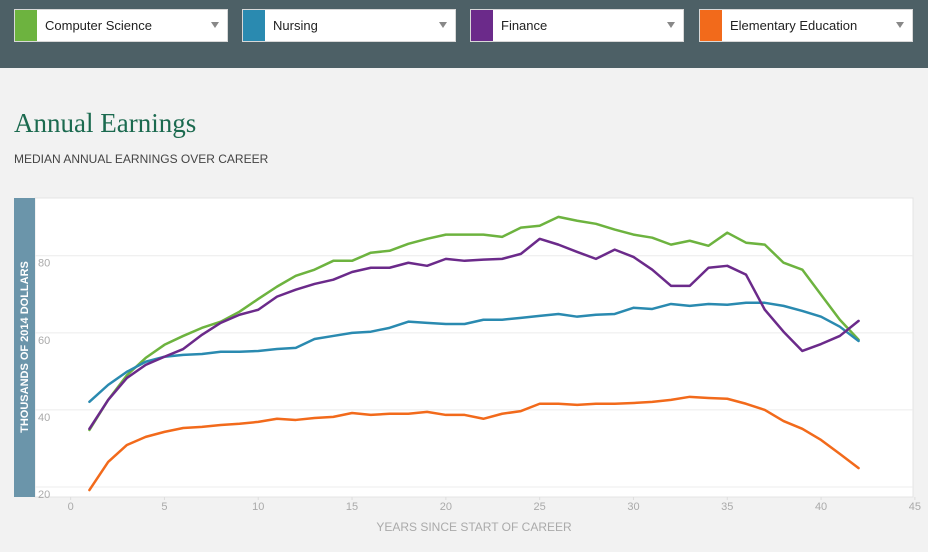 The height and width of the screenshot is (552, 928). Describe the element at coordinates (352, 507) in the screenshot. I see `x-tick-label: 15` at that location.